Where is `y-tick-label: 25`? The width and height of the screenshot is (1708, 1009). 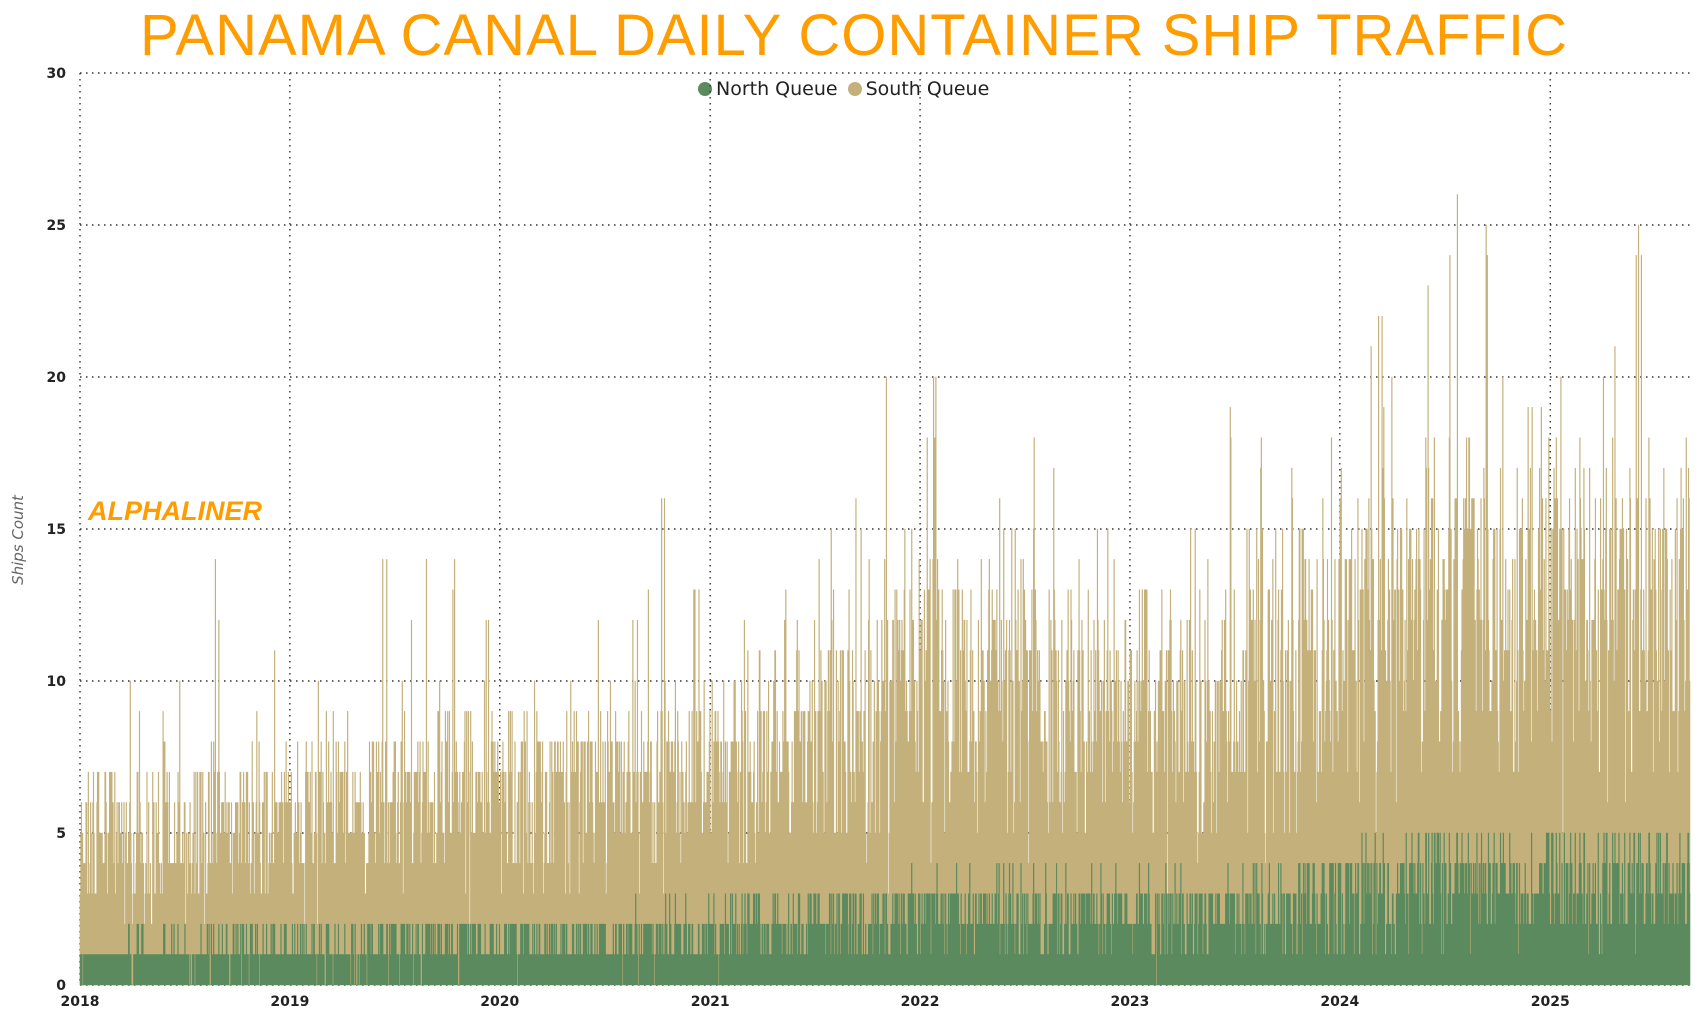 y-tick-label: 25 is located at coordinates (56, 226).